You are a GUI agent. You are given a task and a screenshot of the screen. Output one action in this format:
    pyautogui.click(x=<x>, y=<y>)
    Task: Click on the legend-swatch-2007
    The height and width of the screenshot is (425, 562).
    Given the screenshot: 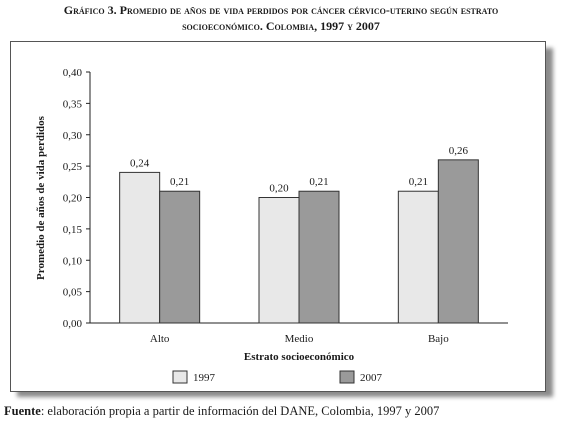 What is the action you would take?
    pyautogui.click(x=347, y=377)
    